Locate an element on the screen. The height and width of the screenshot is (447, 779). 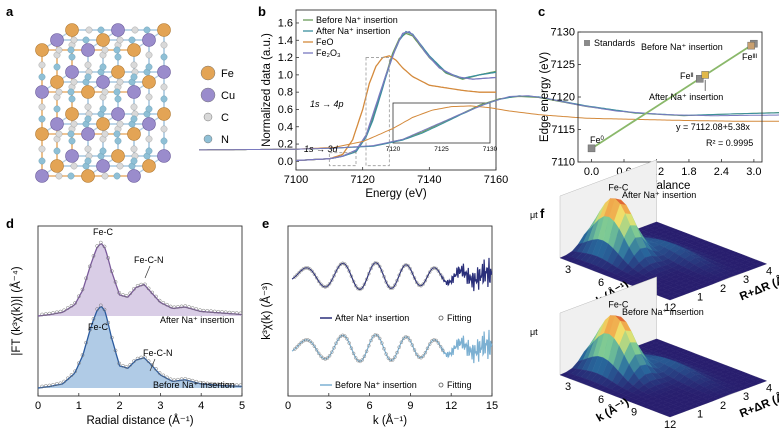
d-area-fill is located at coordinates (140, 347).